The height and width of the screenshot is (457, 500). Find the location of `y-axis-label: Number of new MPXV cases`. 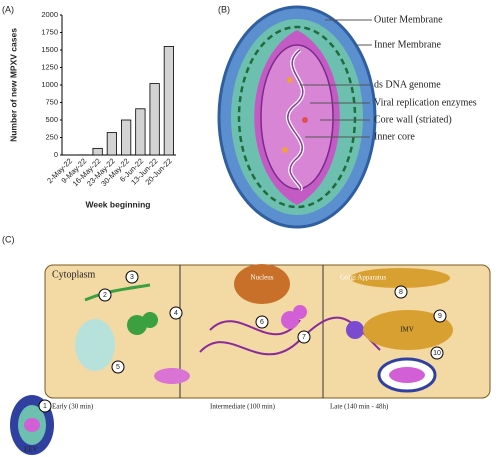

y-axis-label: Number of new MPXV cases is located at coordinates (13, 85).